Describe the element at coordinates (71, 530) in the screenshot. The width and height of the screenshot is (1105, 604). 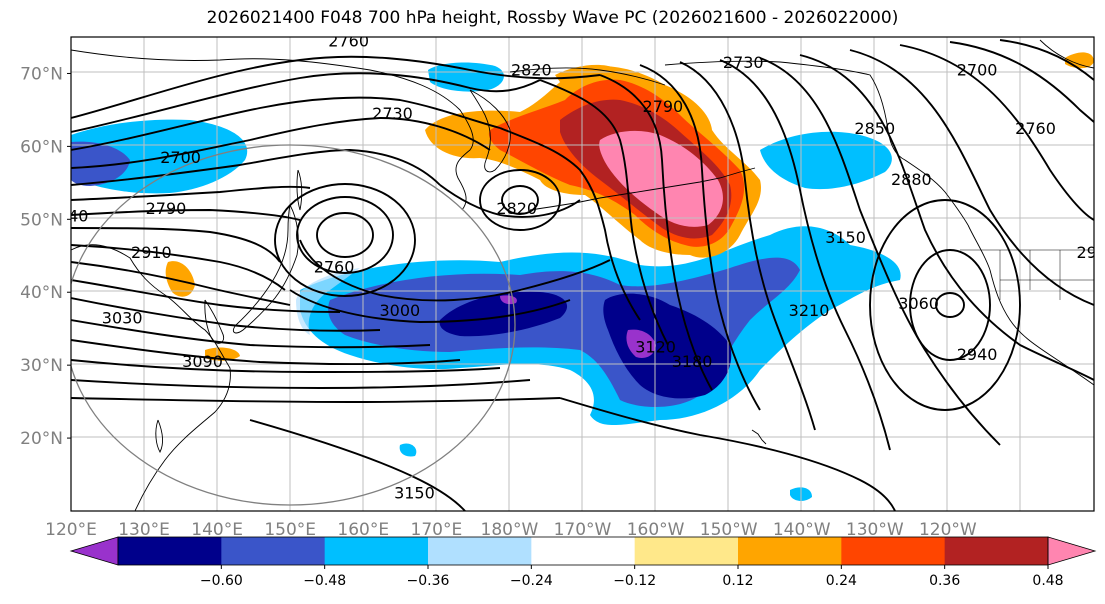
I see `lon-tick-label: 120°E` at that location.